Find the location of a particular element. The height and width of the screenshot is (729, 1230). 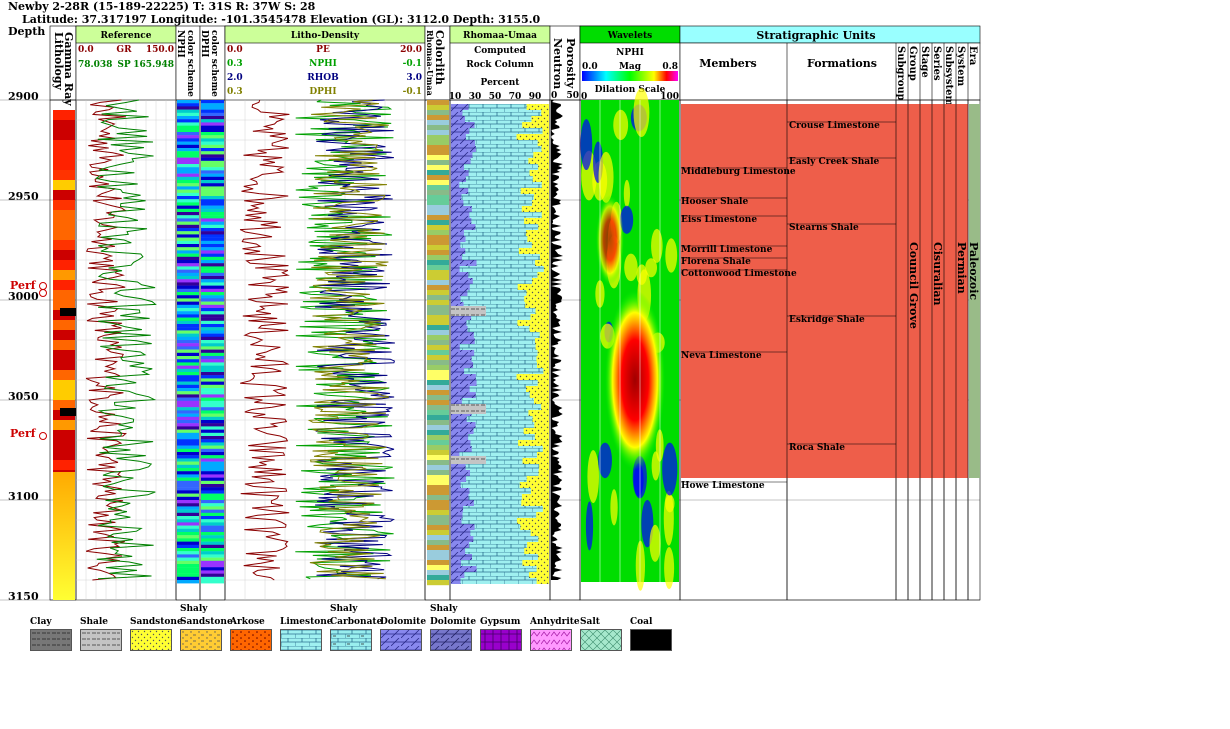

formation-label: Crouse Limestone is located at coordinates (834, 126).